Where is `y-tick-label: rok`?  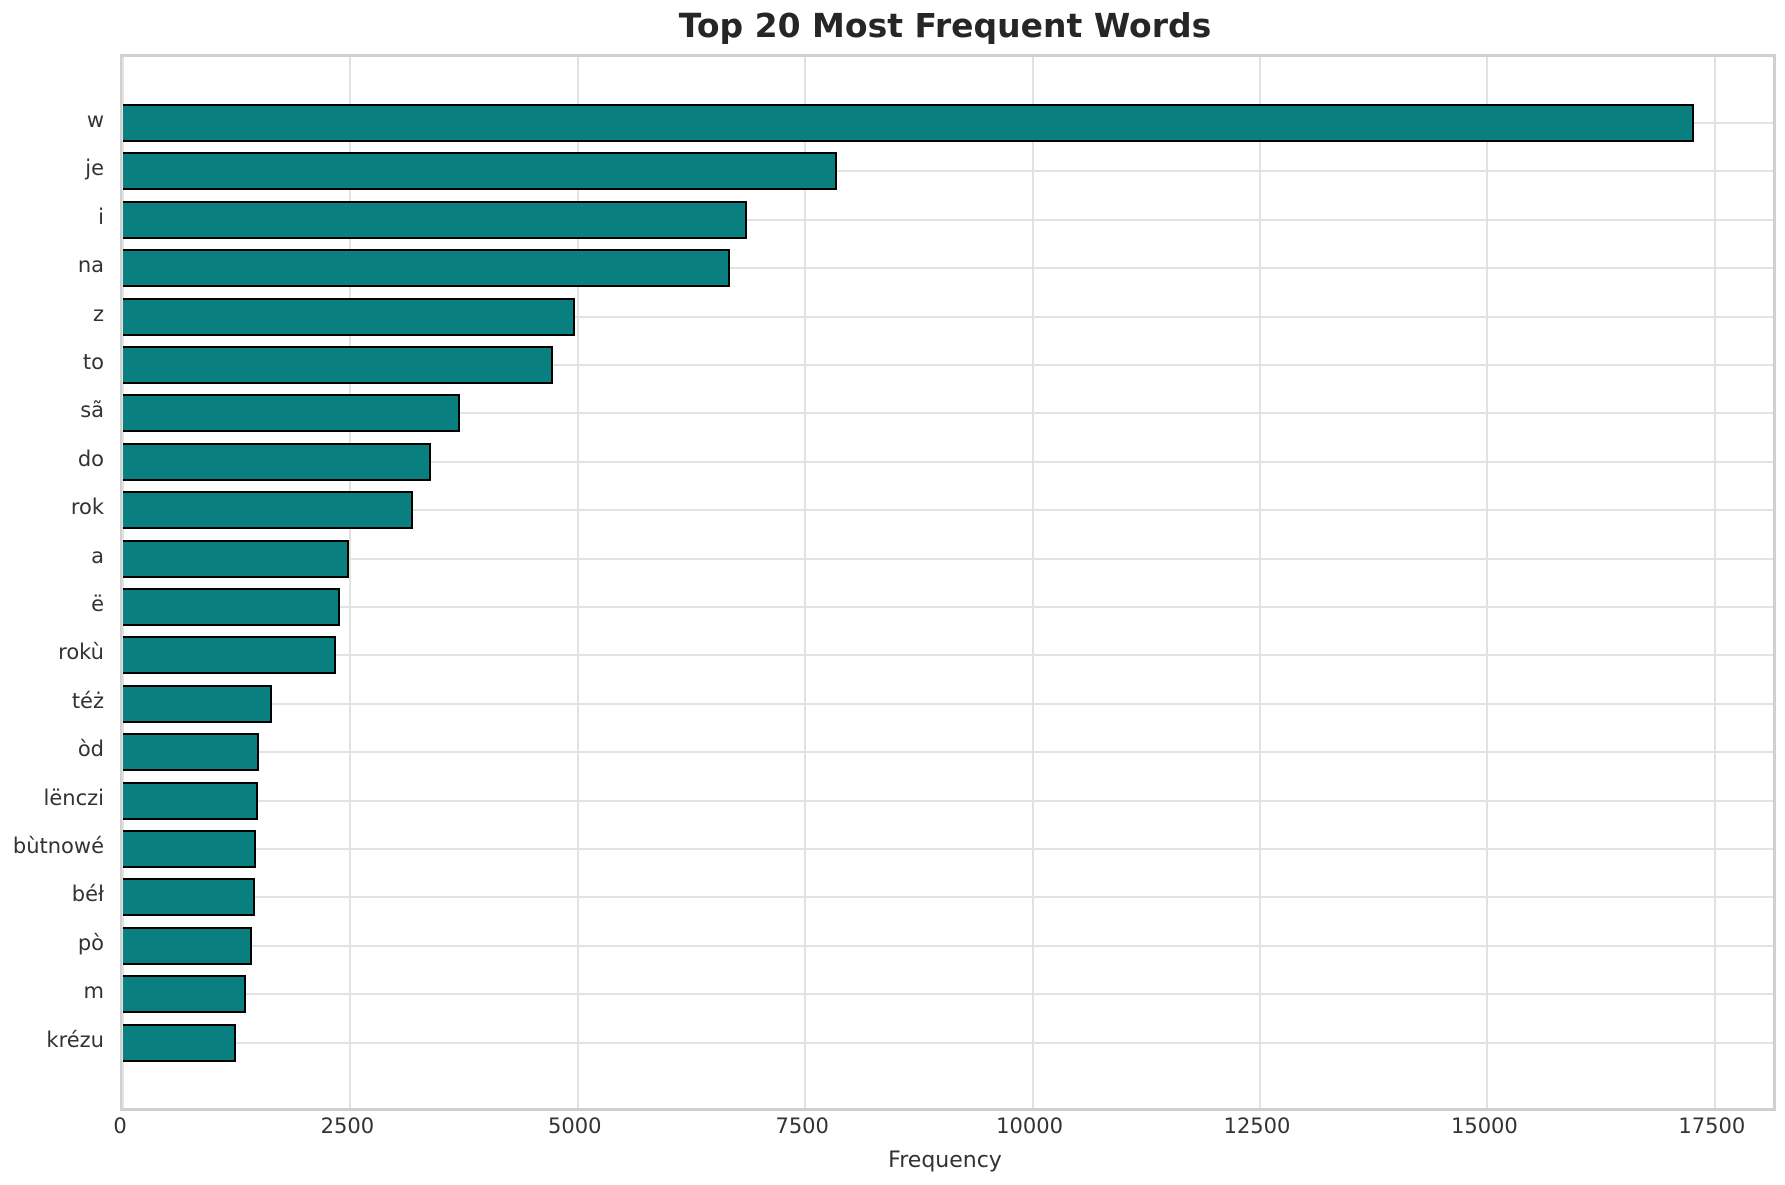
y-tick-label: rok is located at coordinates (87, 507).